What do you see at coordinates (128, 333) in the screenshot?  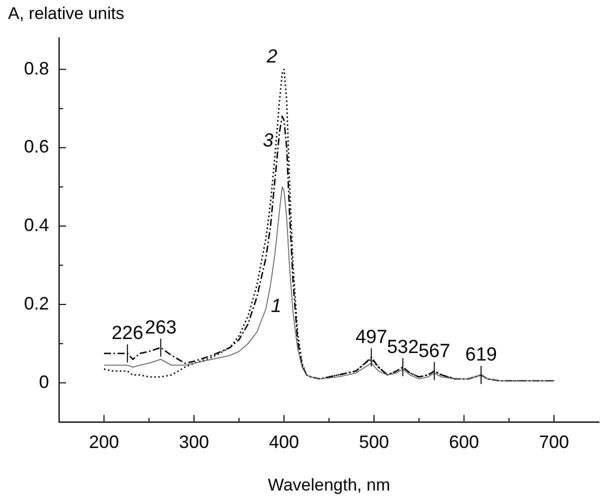 I see `annotation: 226` at bounding box center [128, 333].